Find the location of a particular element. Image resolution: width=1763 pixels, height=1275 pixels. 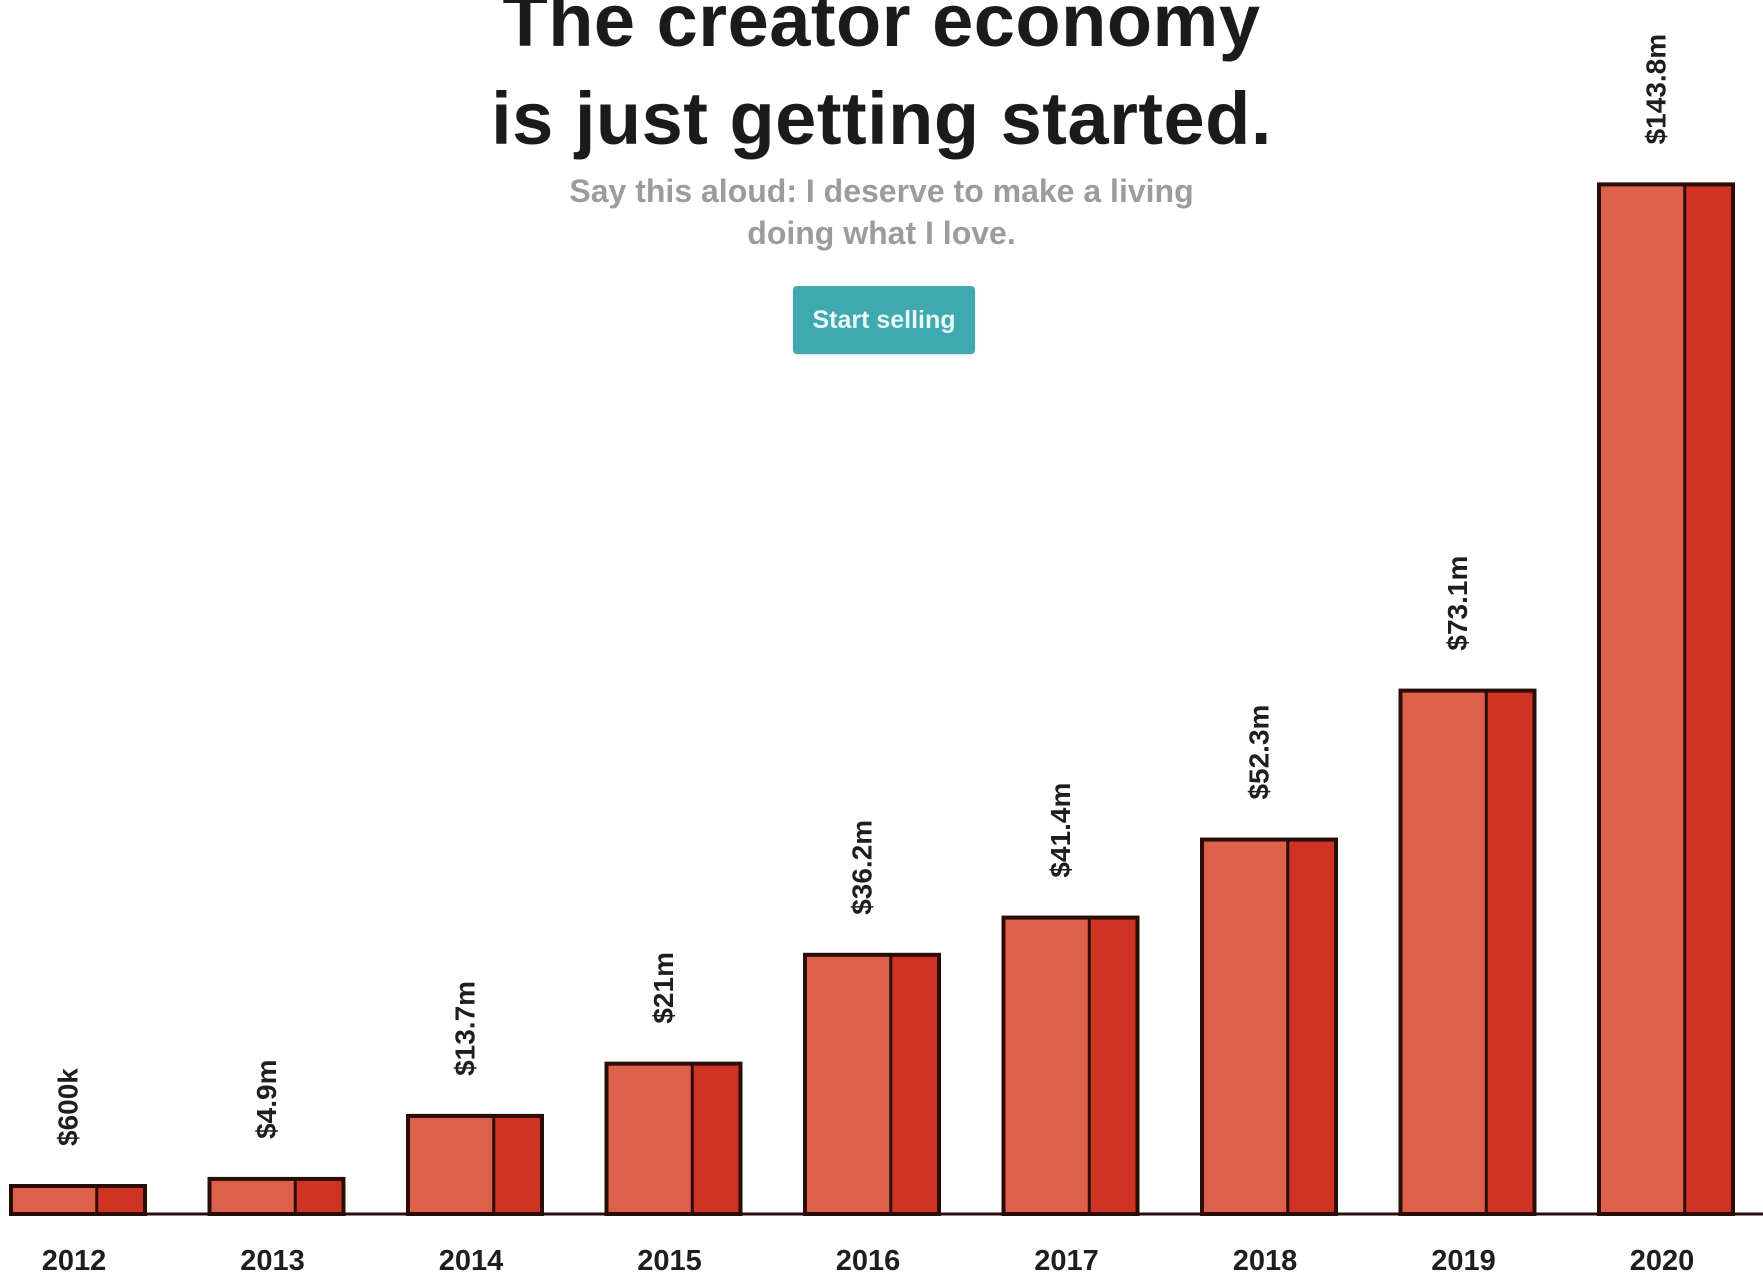

x-tick-label-2016: 2016 is located at coordinates (868, 1260).